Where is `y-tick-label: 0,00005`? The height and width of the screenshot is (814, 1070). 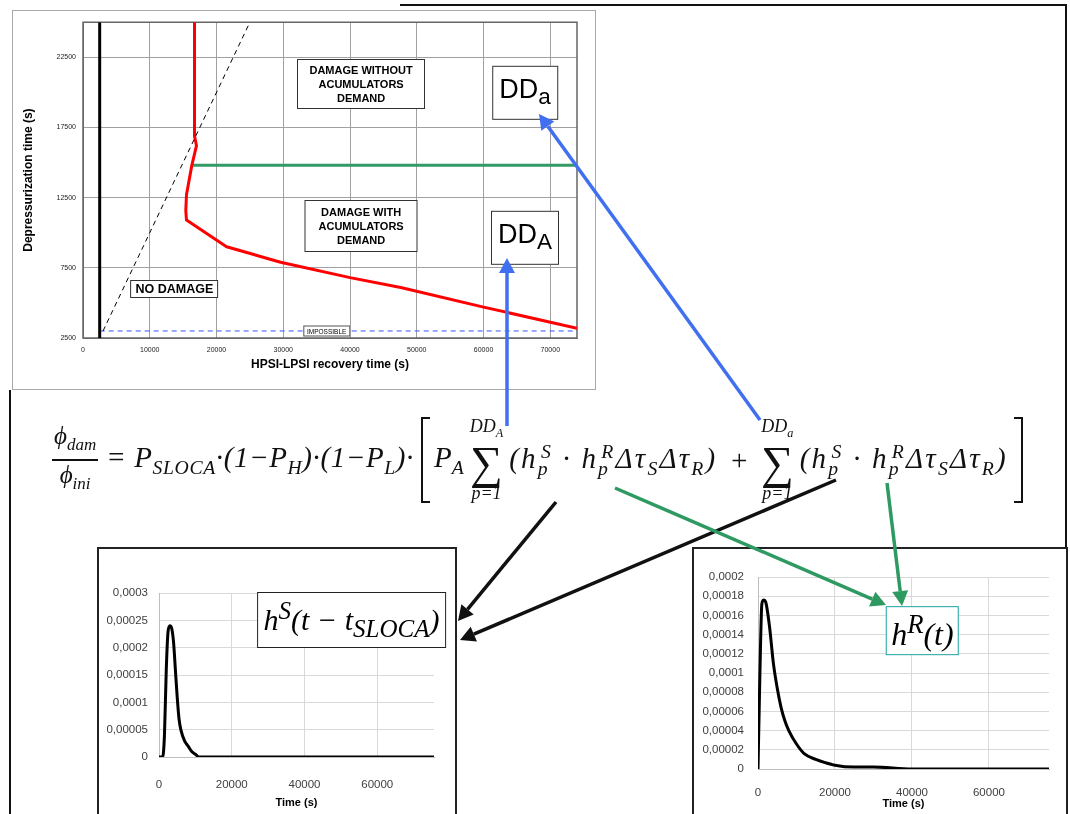 y-tick-label: 0,00005 is located at coordinates (127, 728).